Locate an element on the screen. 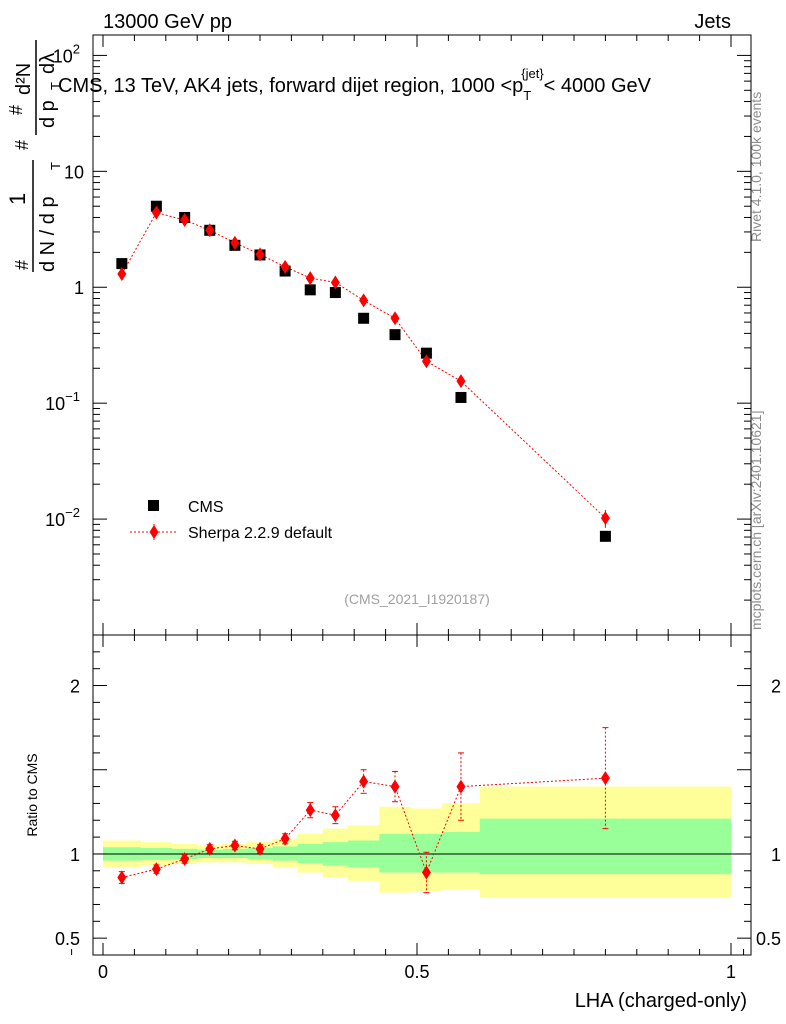 This screenshot has height=1024, width=786. legend-label-sherpa: Sherpa 2.2.9 default is located at coordinates (260, 533).